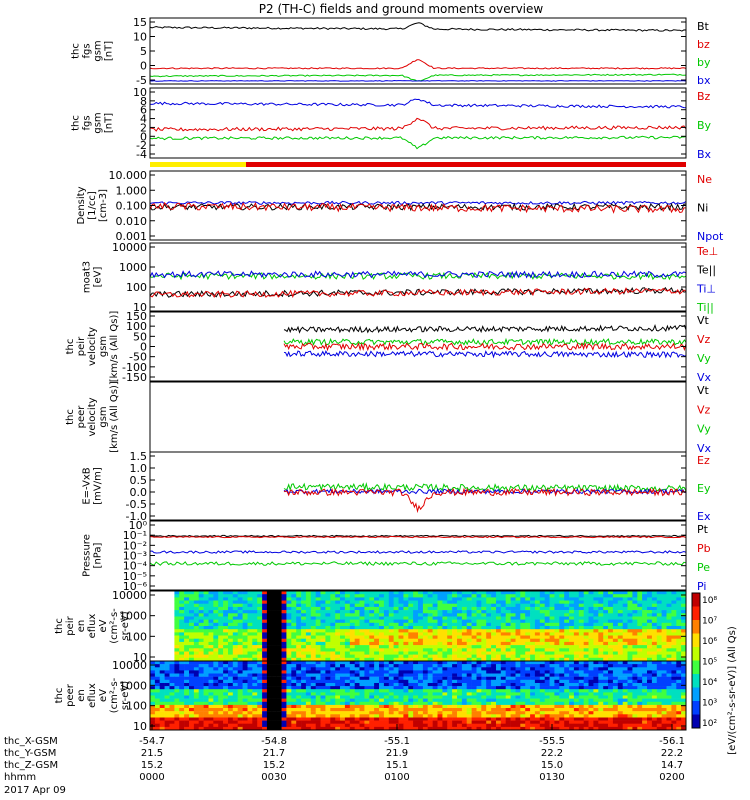 The image size is (750, 800). What do you see at coordinates (136, 516) in the screenshot?
I see `y-tick-label: -1.0` at bounding box center [136, 516].